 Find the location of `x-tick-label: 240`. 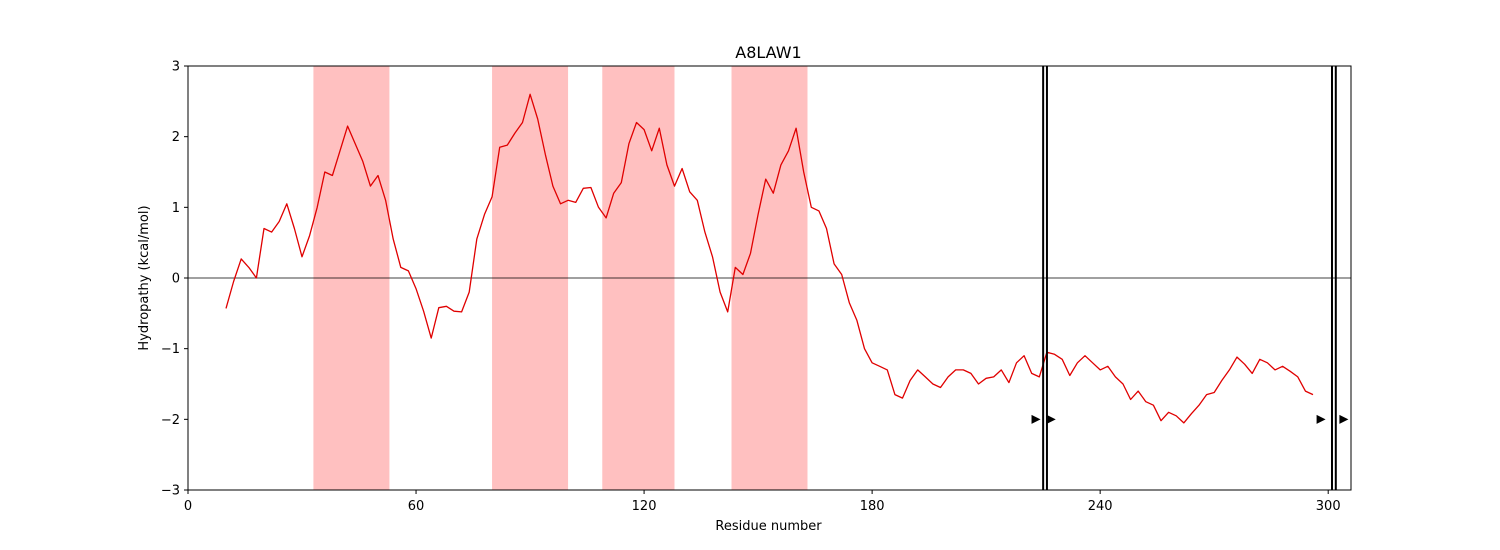

x-tick-label: 240 is located at coordinates (1100, 506).